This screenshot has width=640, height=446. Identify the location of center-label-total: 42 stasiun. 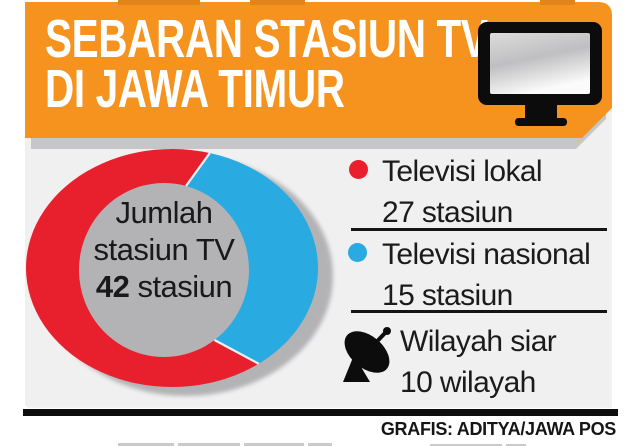
(164, 286).